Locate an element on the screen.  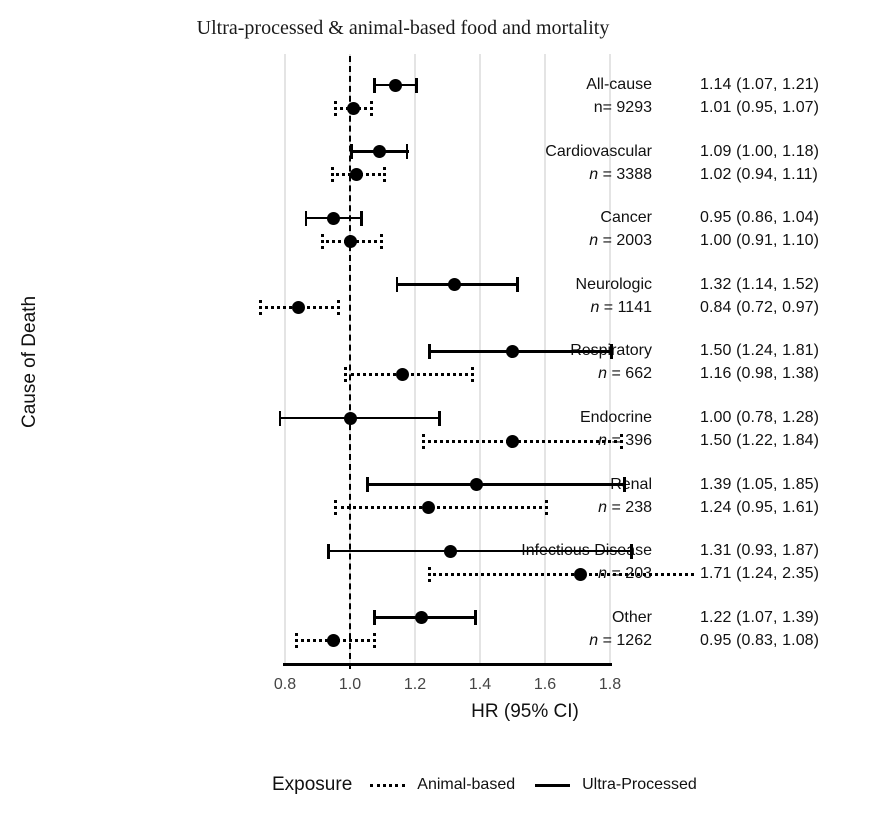
cause-label: Endocrine is located at coordinates (615, 417).